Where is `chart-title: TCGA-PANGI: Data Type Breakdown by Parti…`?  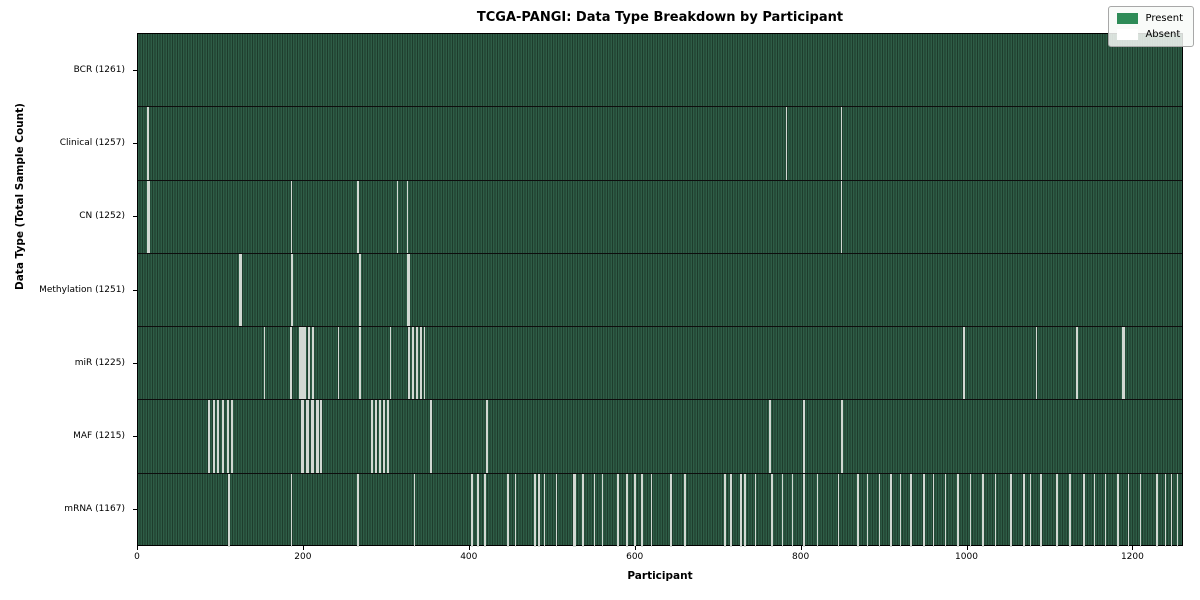
chart-title: TCGA-PANGI: Data Type Breakdown by Parti… is located at coordinates (660, 17).